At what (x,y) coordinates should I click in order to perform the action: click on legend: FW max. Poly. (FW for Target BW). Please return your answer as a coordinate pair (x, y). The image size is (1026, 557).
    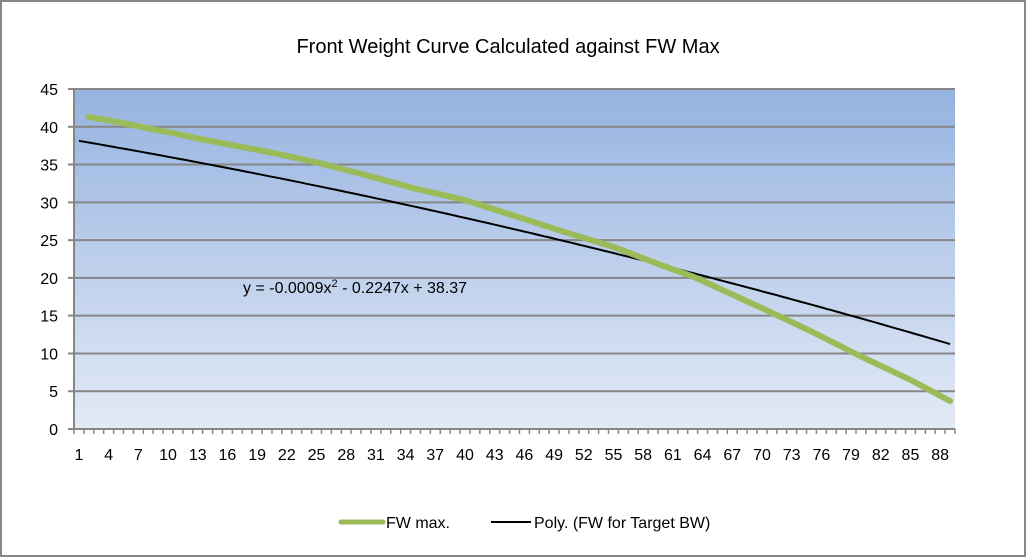
    Looking at the image, I should click on (524, 523).